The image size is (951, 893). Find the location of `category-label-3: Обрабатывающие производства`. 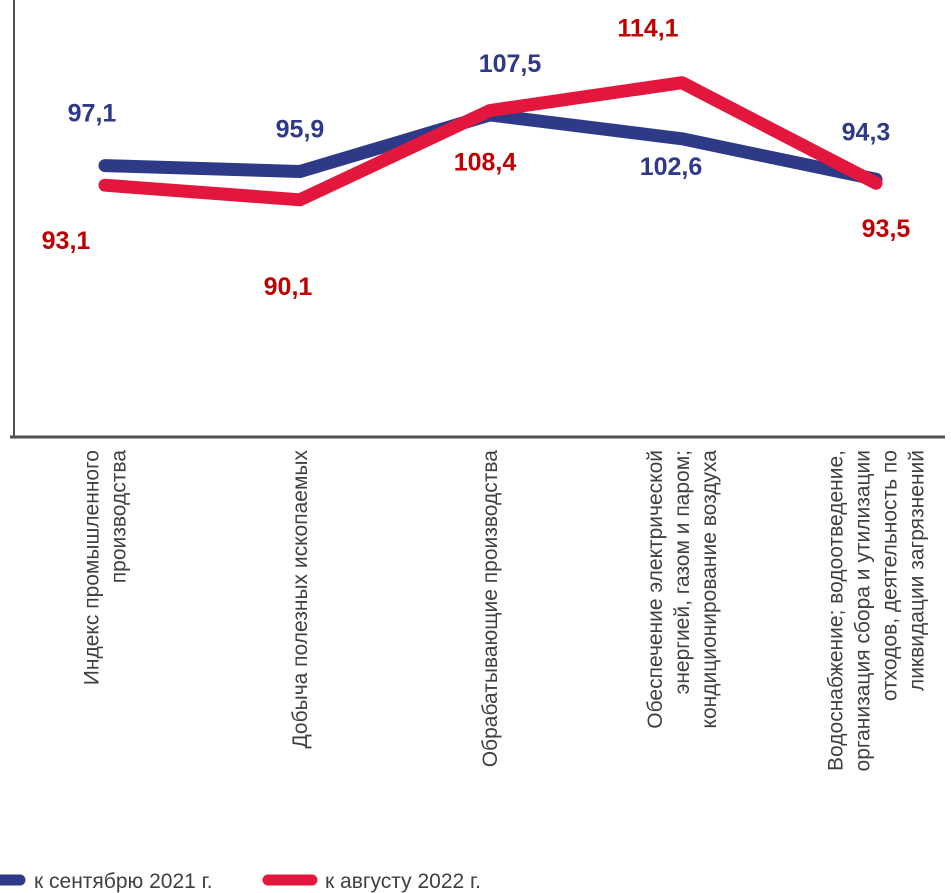

category-label-3: Обрабатывающие производства is located at coordinates (490, 609).